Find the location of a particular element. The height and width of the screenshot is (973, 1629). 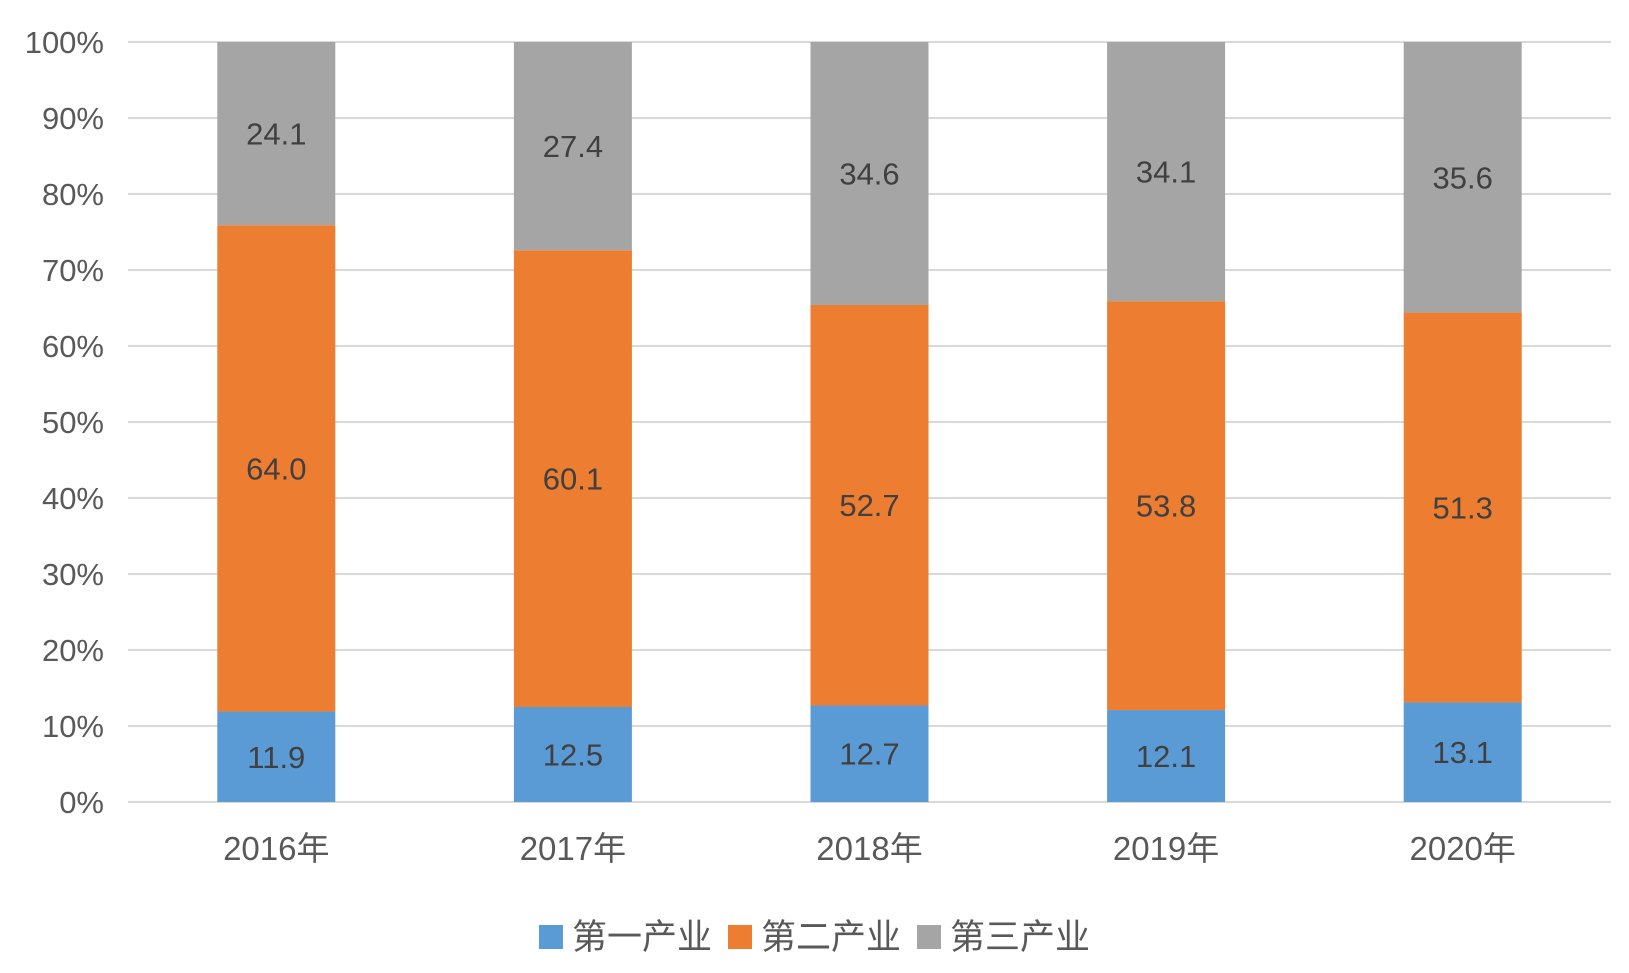

legend: 第一产业 第二产业 第三产业 is located at coordinates (814, 937).